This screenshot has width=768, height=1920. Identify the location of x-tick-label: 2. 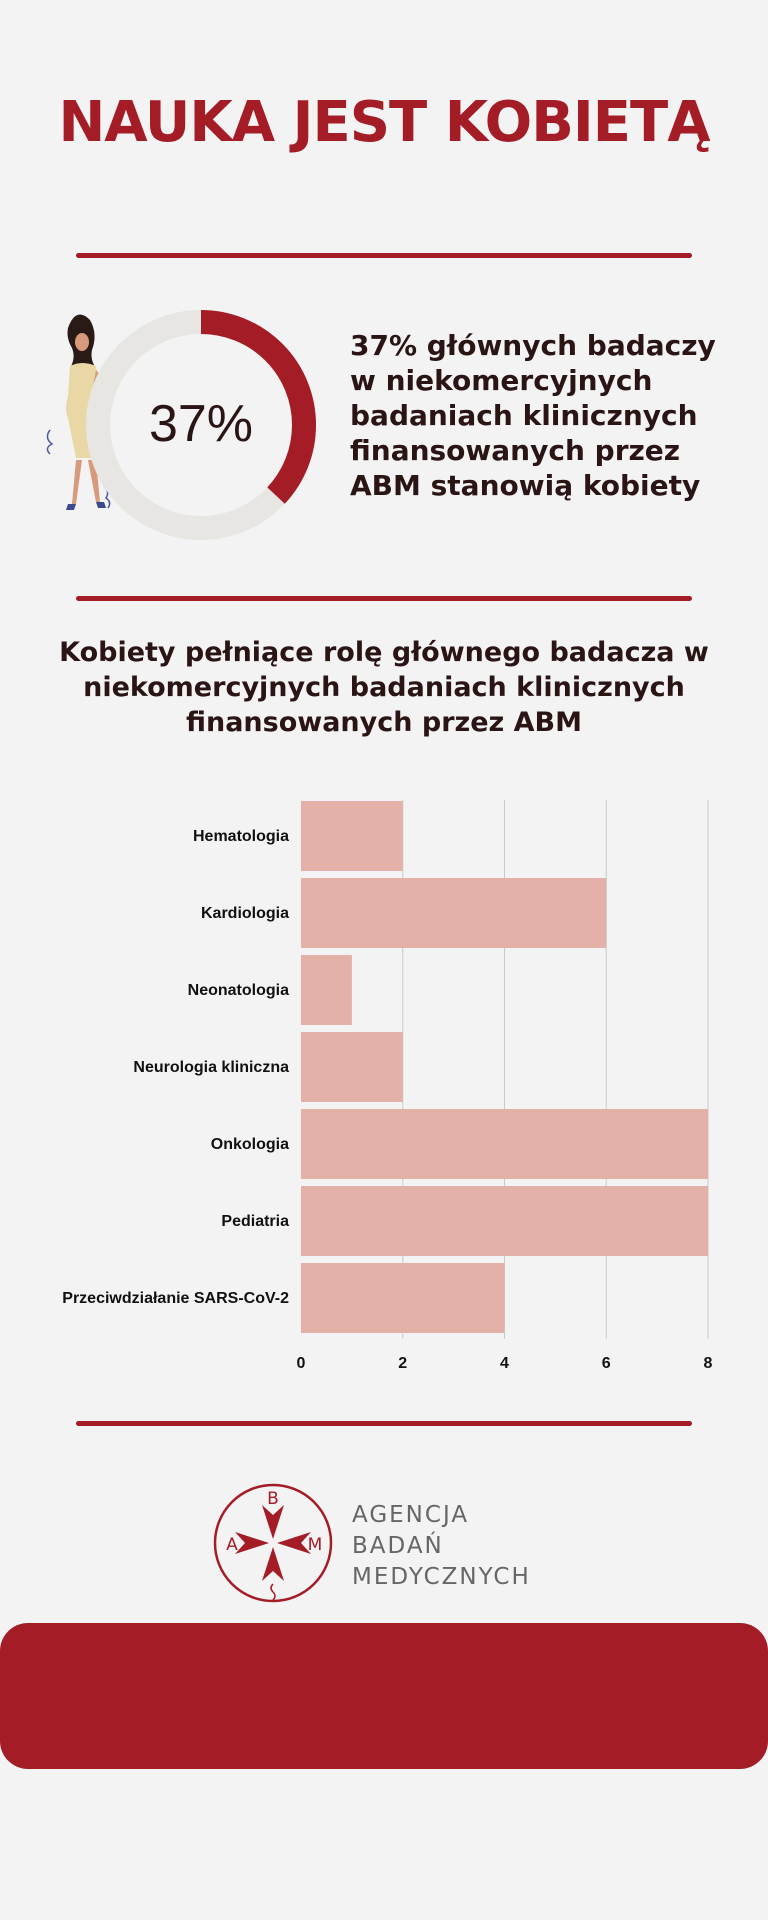
(402, 1363).